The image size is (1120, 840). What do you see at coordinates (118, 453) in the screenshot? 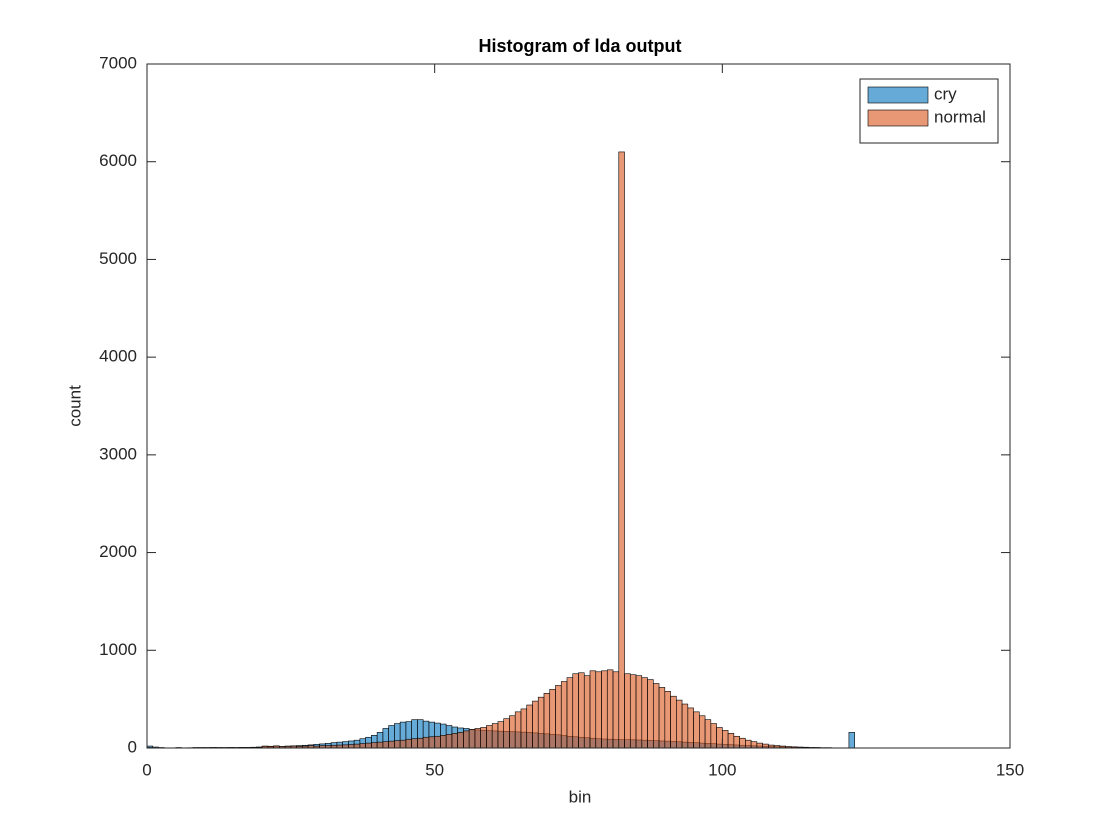
I see `y-tick-label: 3000` at bounding box center [118, 453].